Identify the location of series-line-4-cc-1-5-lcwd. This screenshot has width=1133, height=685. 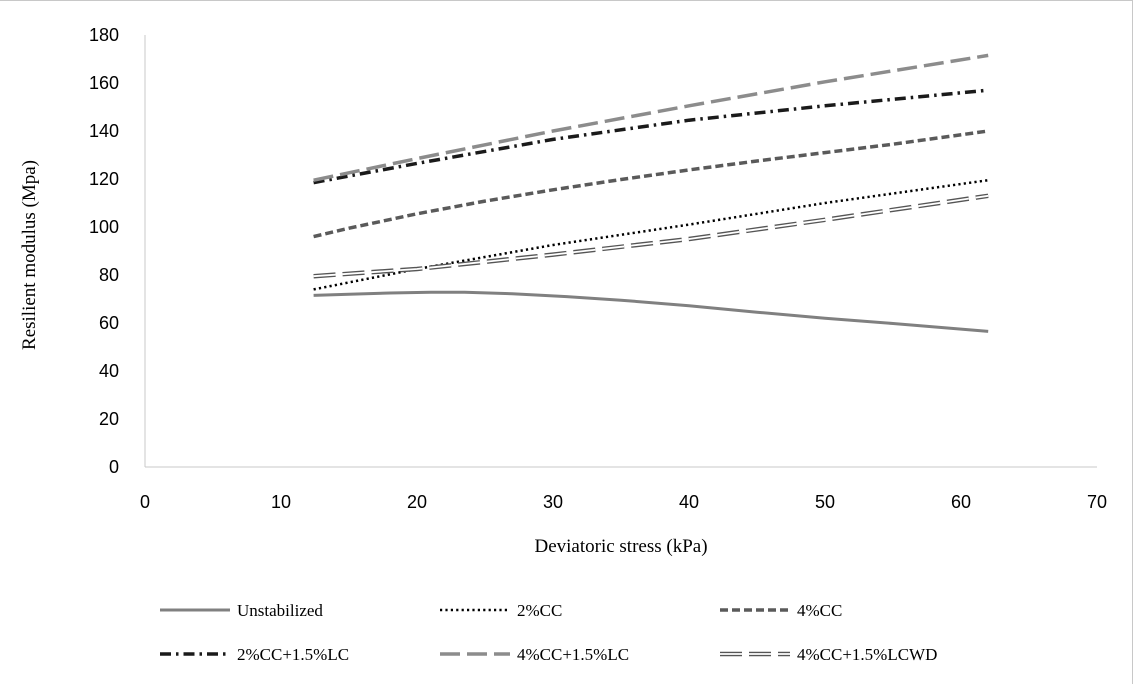
(651, 236).